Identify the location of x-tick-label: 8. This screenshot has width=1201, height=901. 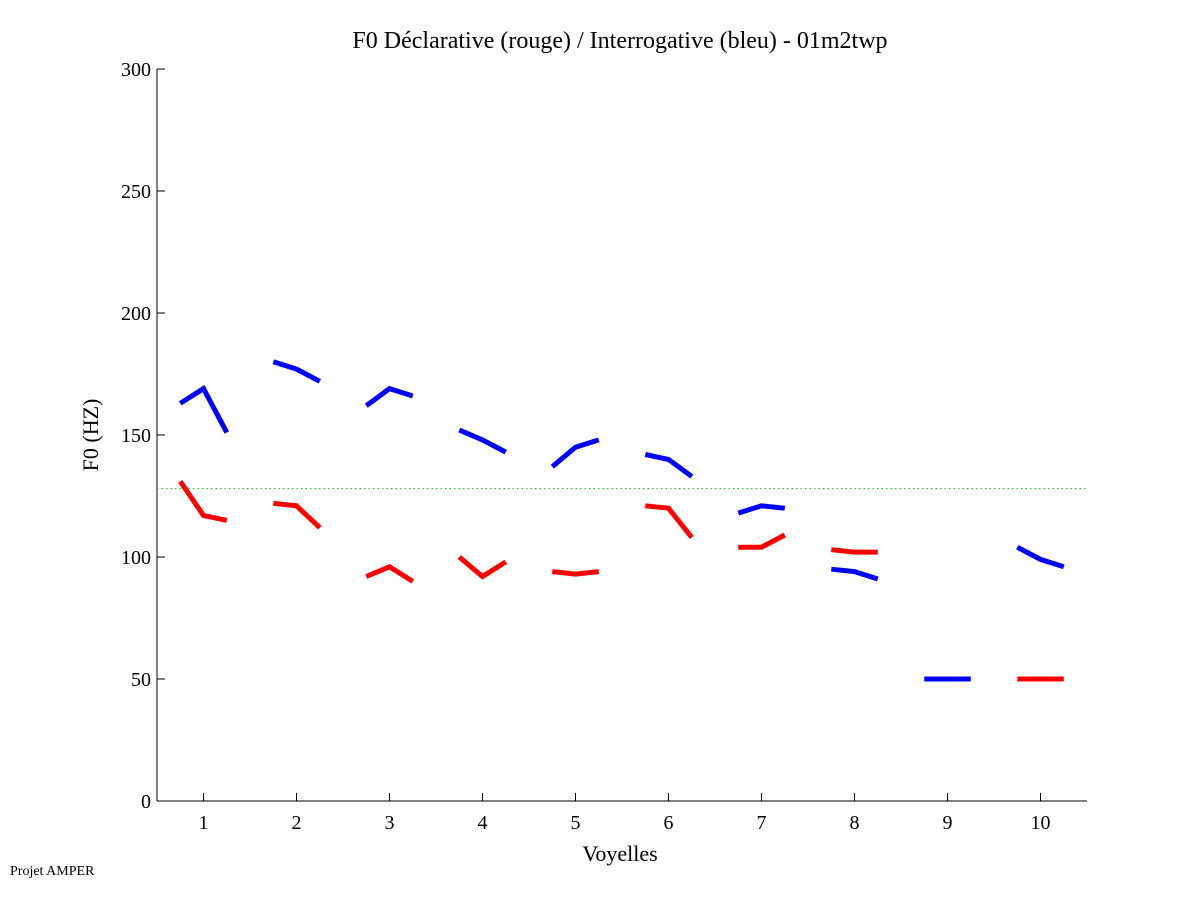
(855, 823).